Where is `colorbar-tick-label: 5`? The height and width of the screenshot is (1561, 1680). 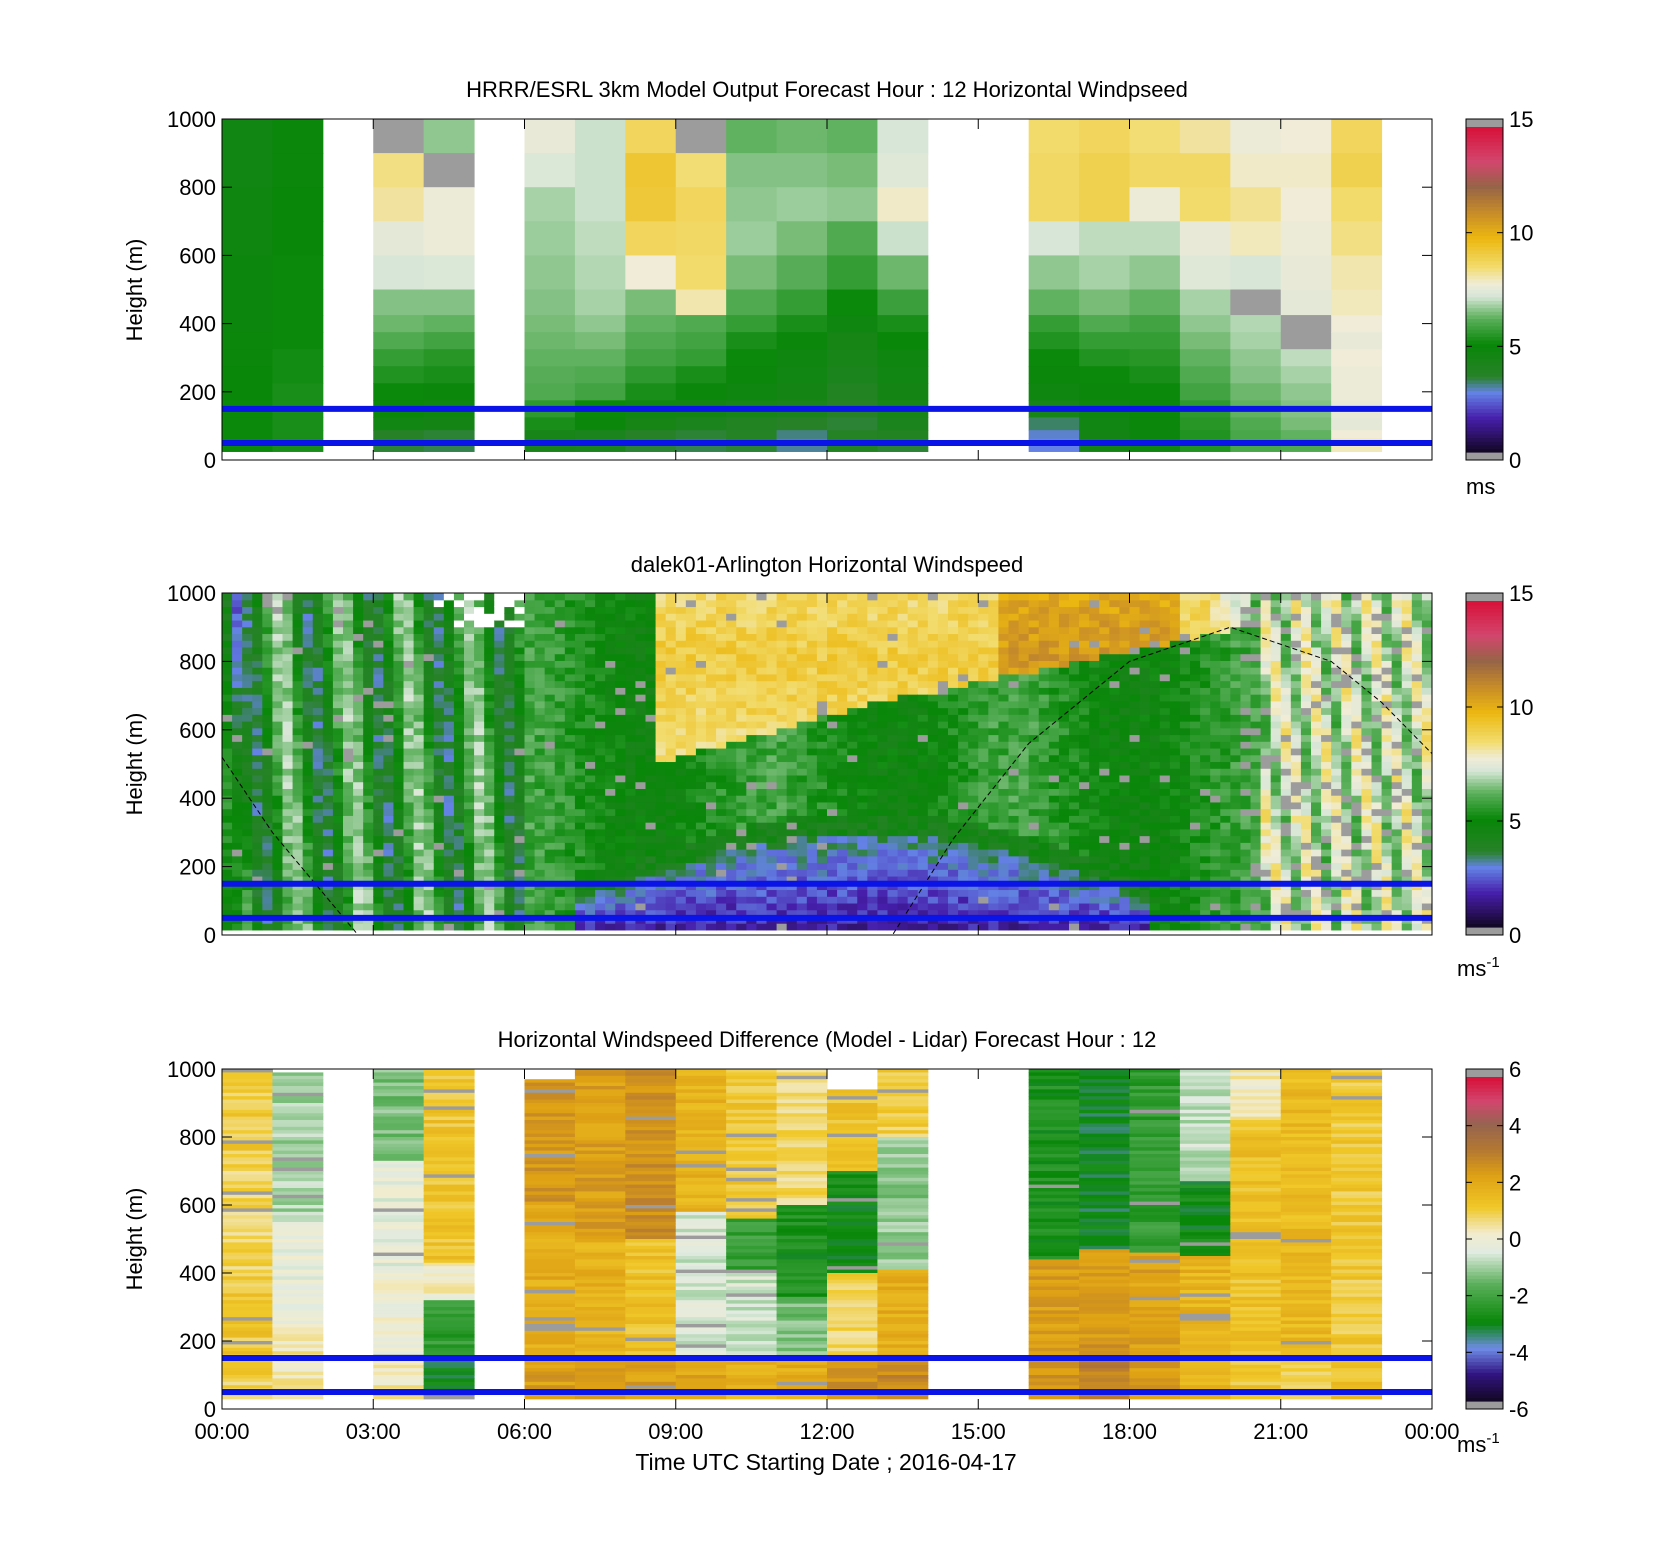
colorbar-tick-label: 5 is located at coordinates (1515, 346).